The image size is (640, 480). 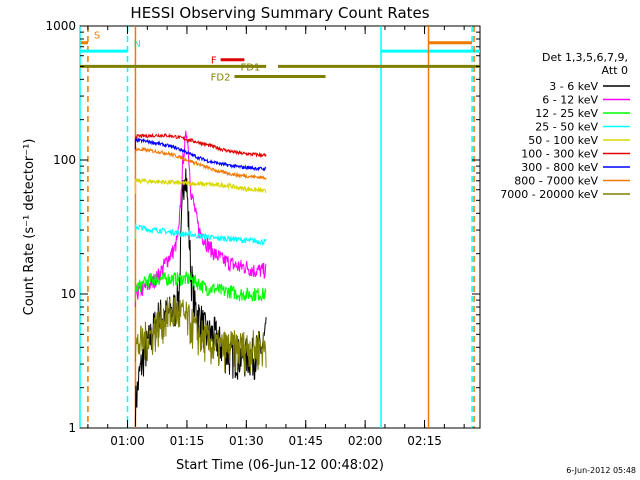 What do you see at coordinates (365, 441) in the screenshot?
I see `x-tick-label: 02:00` at bounding box center [365, 441].